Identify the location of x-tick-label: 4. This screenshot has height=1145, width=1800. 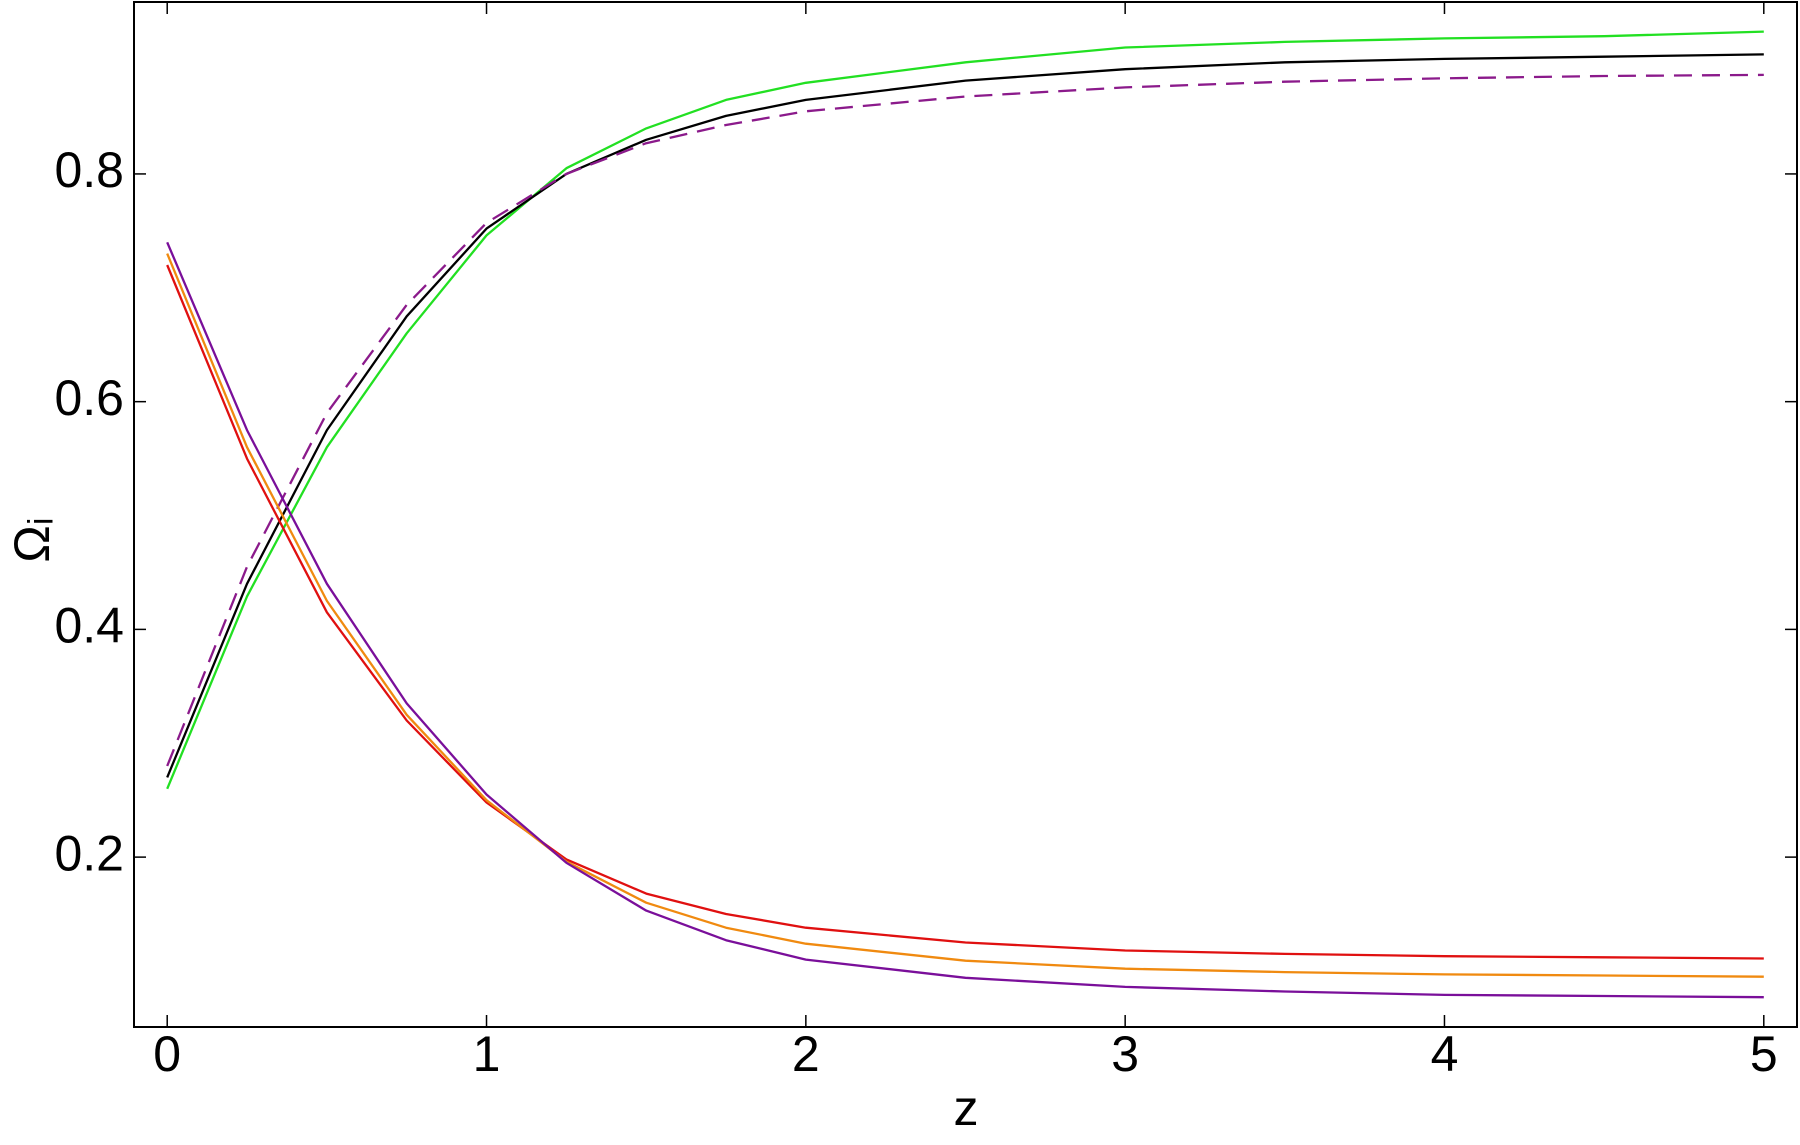
(1445, 1054).